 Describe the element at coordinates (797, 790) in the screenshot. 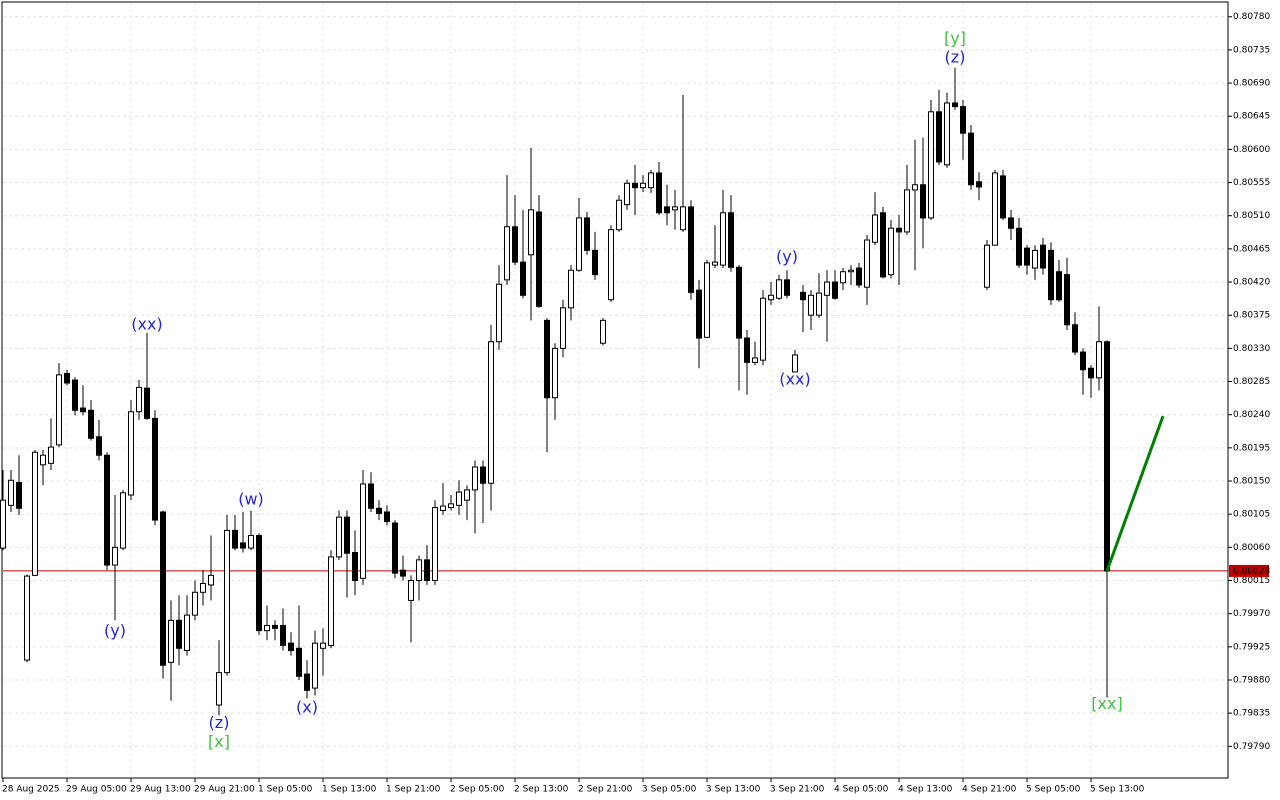

I see `x-tick-label: 3 Sep 21:00` at that location.